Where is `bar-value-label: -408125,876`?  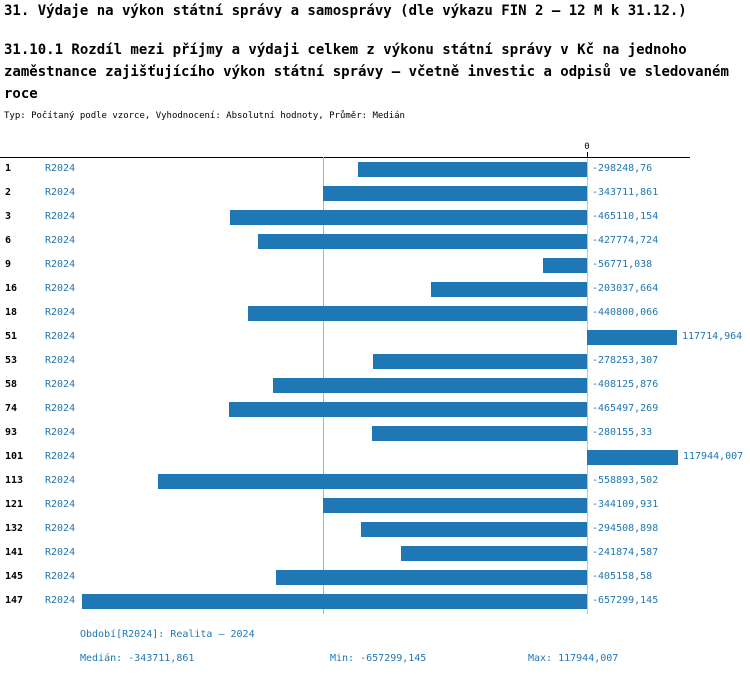 bar-value-label: -408125,876 is located at coordinates (625, 384).